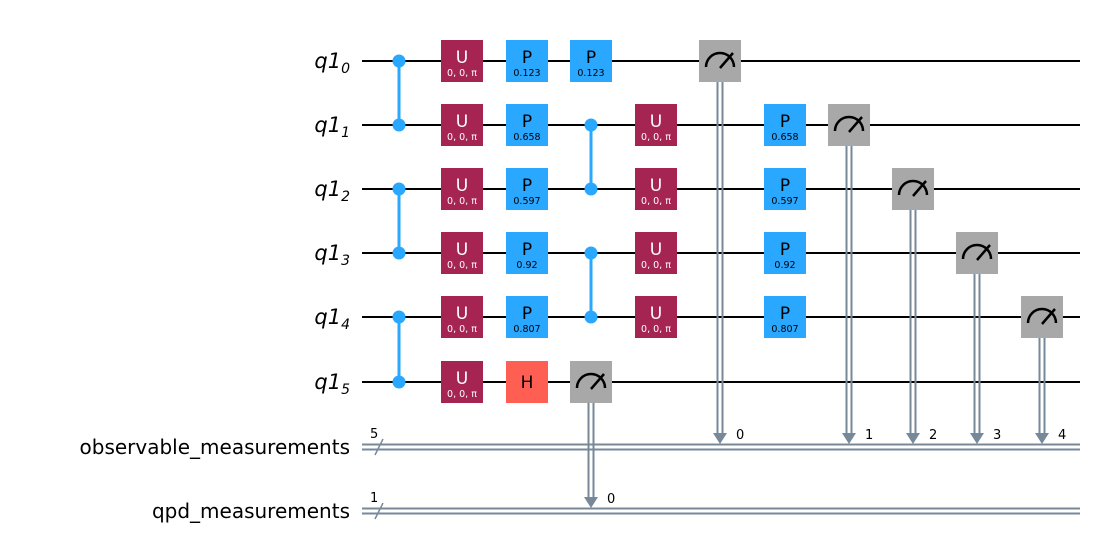 This screenshot has height=560, width=1094. I want to click on gate-param: 0.92, so click(526, 265).